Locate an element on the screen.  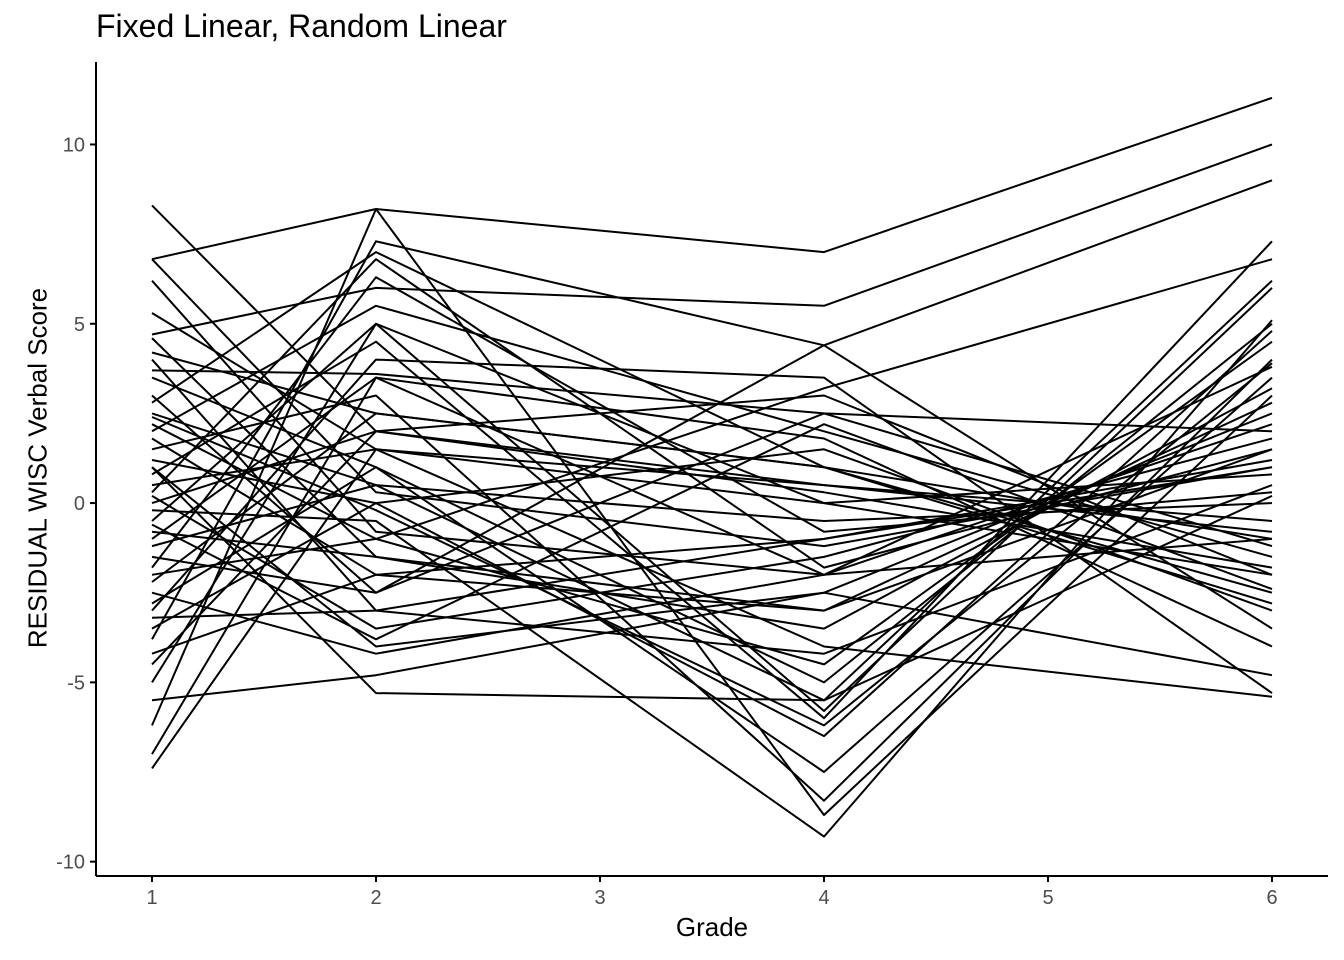
y-tick-label: 10 is located at coordinates (74, 145).